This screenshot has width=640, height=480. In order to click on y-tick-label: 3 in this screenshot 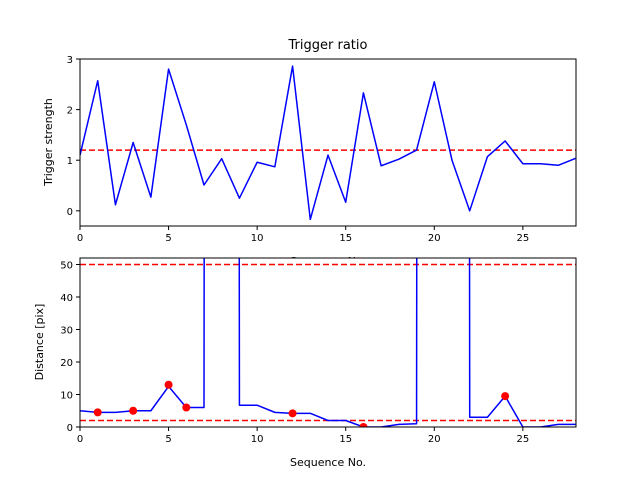, I will do `click(70, 60)`.